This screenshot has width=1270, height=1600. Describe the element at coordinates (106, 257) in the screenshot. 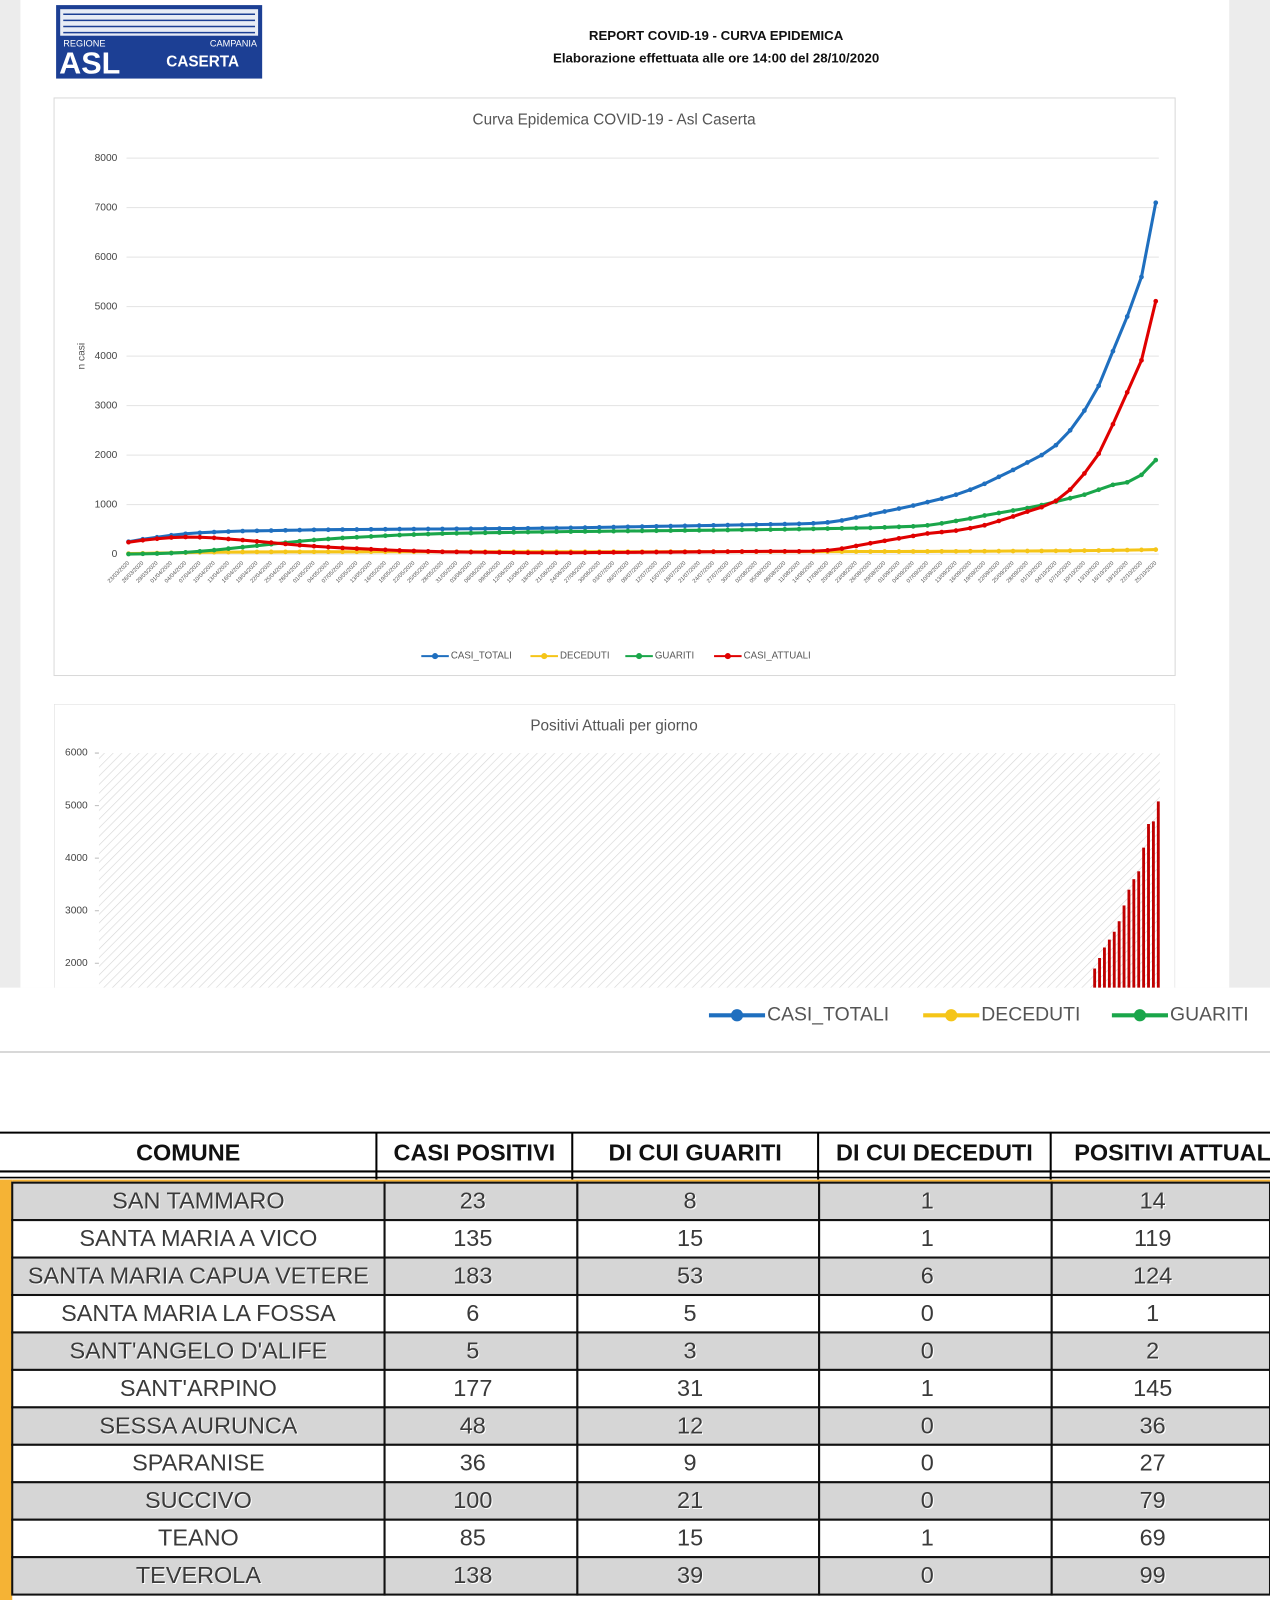

I see `y-tick-label: 6000` at that location.